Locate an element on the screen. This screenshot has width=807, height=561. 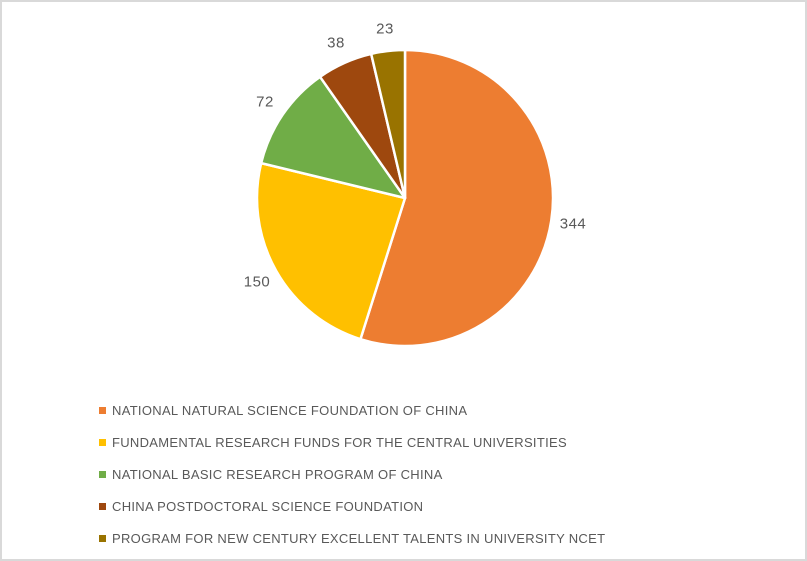
data-label-0: 344 is located at coordinates (573, 224).